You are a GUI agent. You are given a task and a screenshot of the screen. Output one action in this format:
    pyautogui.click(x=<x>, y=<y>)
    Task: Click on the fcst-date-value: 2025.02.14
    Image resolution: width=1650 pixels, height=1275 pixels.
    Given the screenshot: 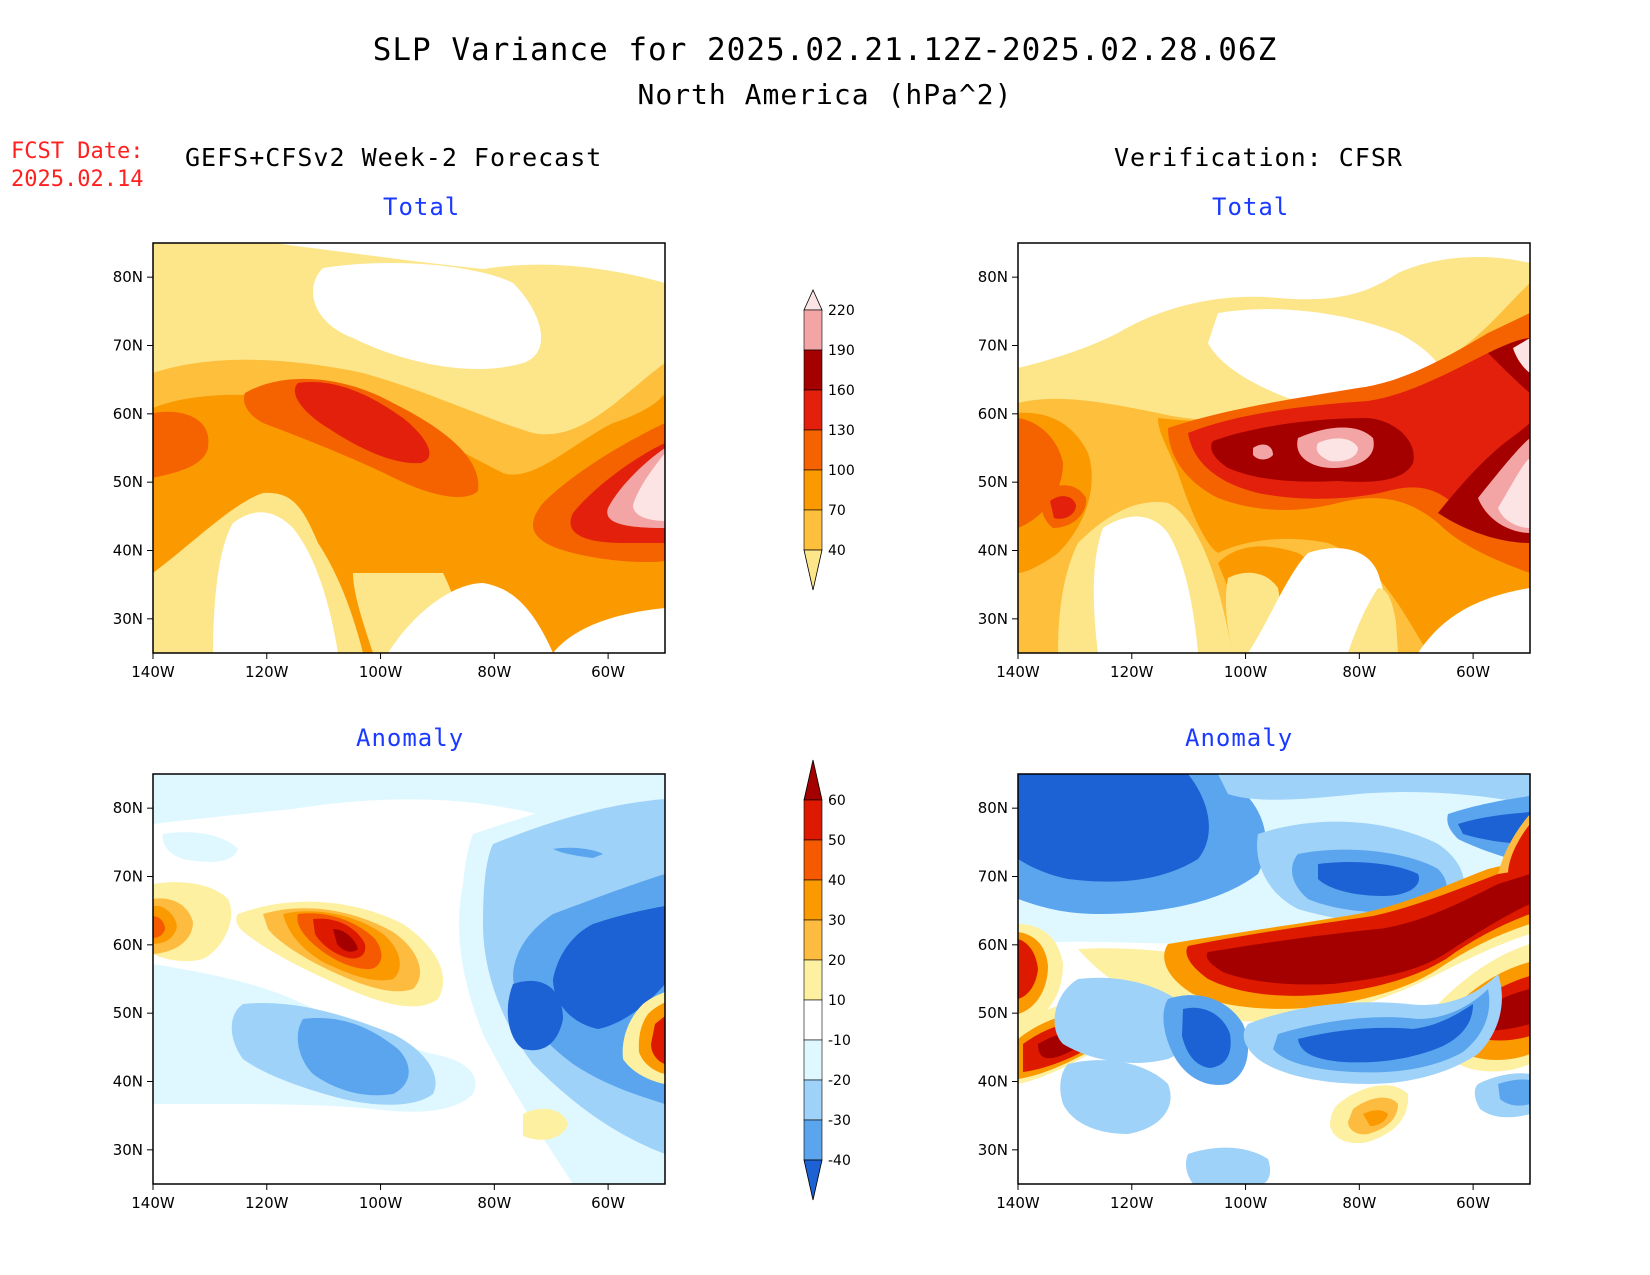 What is the action you would take?
    pyautogui.click(x=77, y=179)
    